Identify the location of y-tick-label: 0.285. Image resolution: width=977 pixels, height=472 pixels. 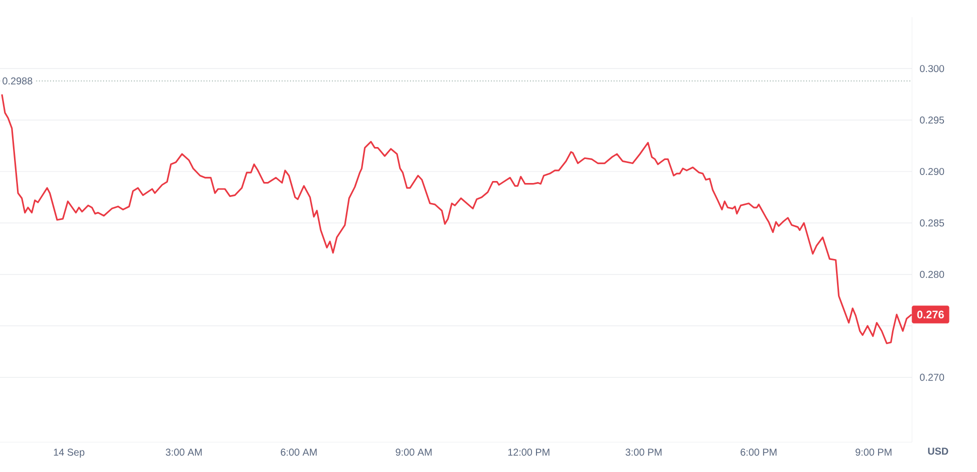
(932, 222).